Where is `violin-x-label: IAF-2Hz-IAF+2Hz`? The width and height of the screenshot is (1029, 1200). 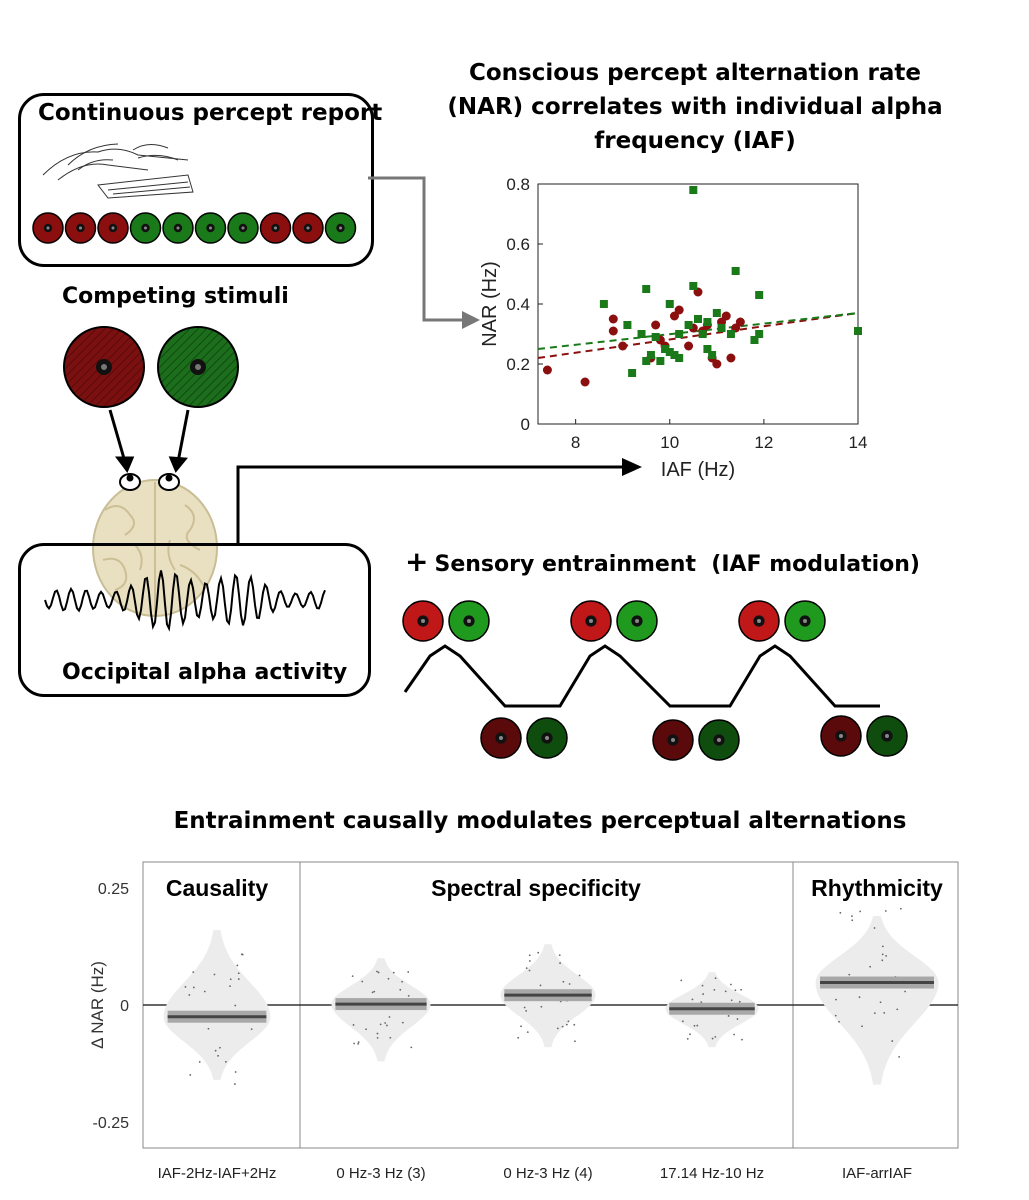
violin-x-label: IAF-2Hz-IAF+2Hz is located at coordinates (217, 1173).